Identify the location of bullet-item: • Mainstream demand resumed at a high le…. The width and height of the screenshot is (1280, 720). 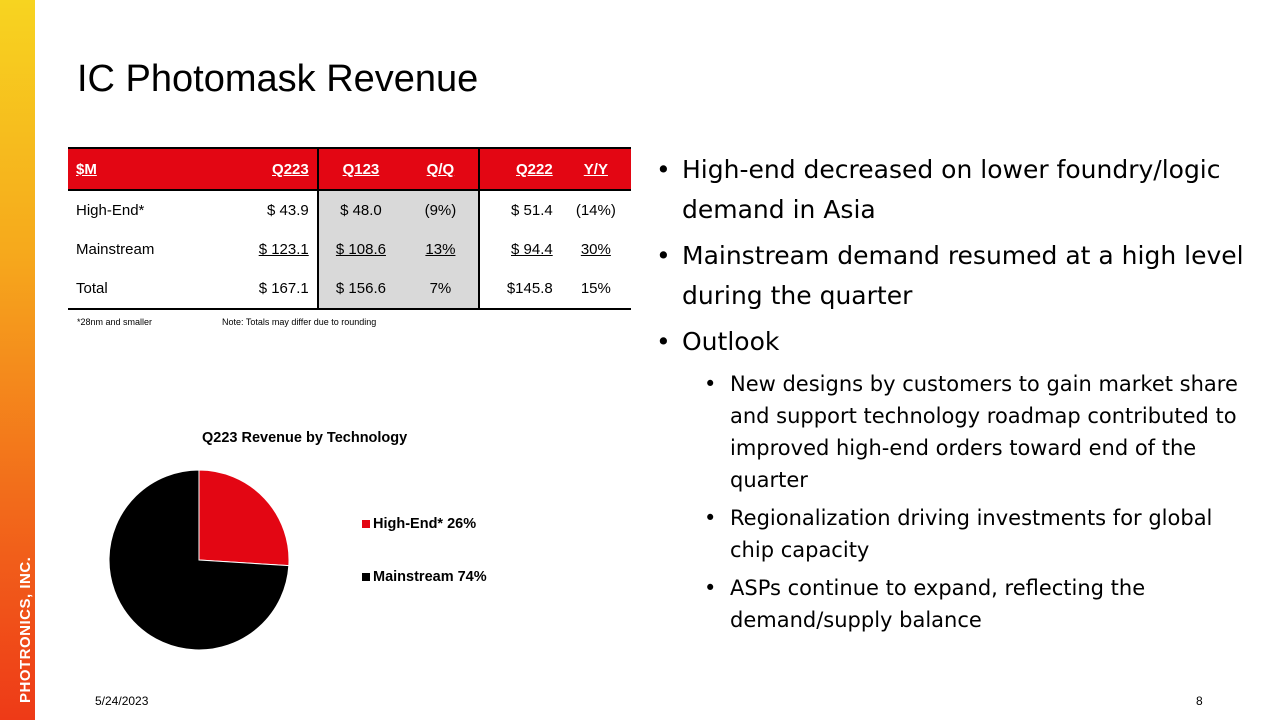
(956, 276).